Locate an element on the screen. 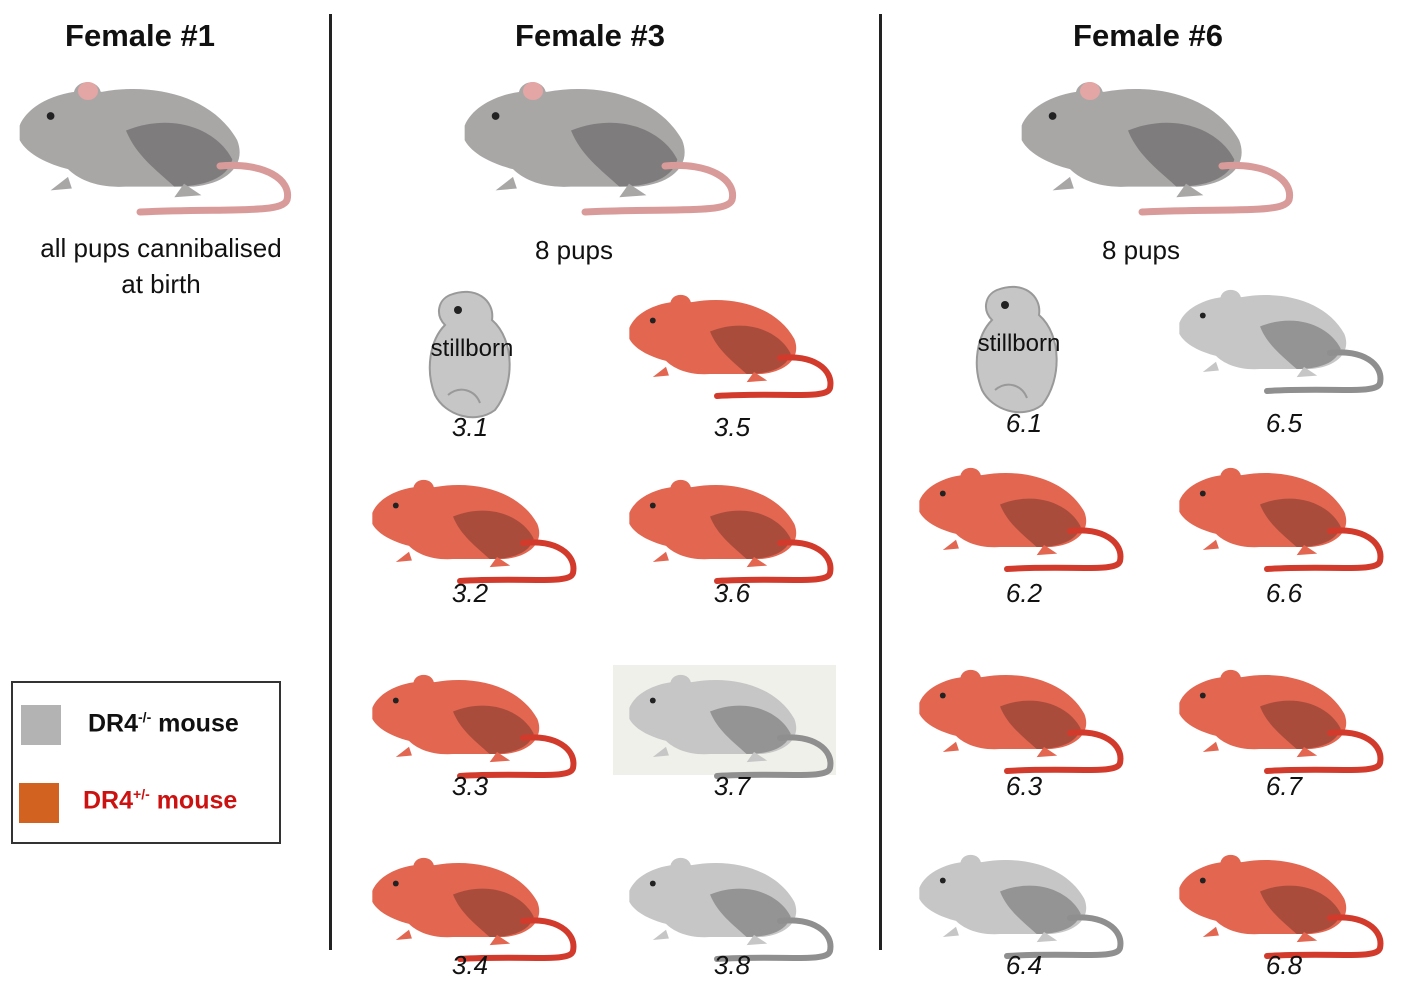  female6-note: 8 pups is located at coordinates (1141, 250).